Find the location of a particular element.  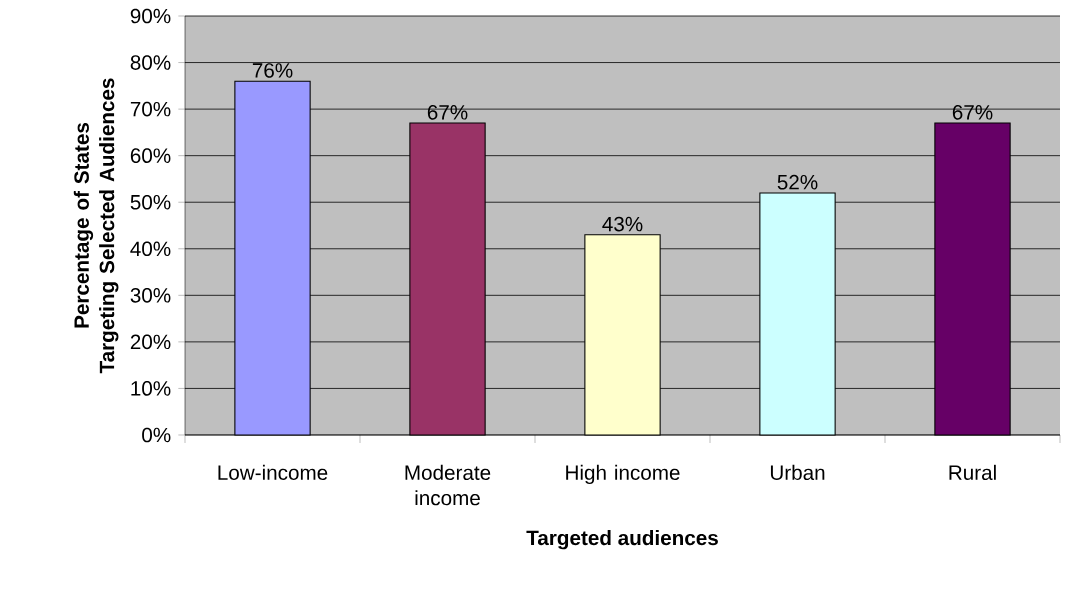

y-tick-label: 30% is located at coordinates (150, 295).